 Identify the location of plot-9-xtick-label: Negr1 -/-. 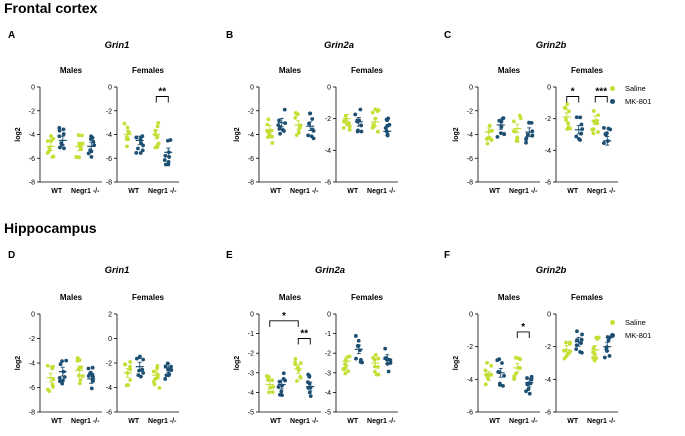
(304, 421).